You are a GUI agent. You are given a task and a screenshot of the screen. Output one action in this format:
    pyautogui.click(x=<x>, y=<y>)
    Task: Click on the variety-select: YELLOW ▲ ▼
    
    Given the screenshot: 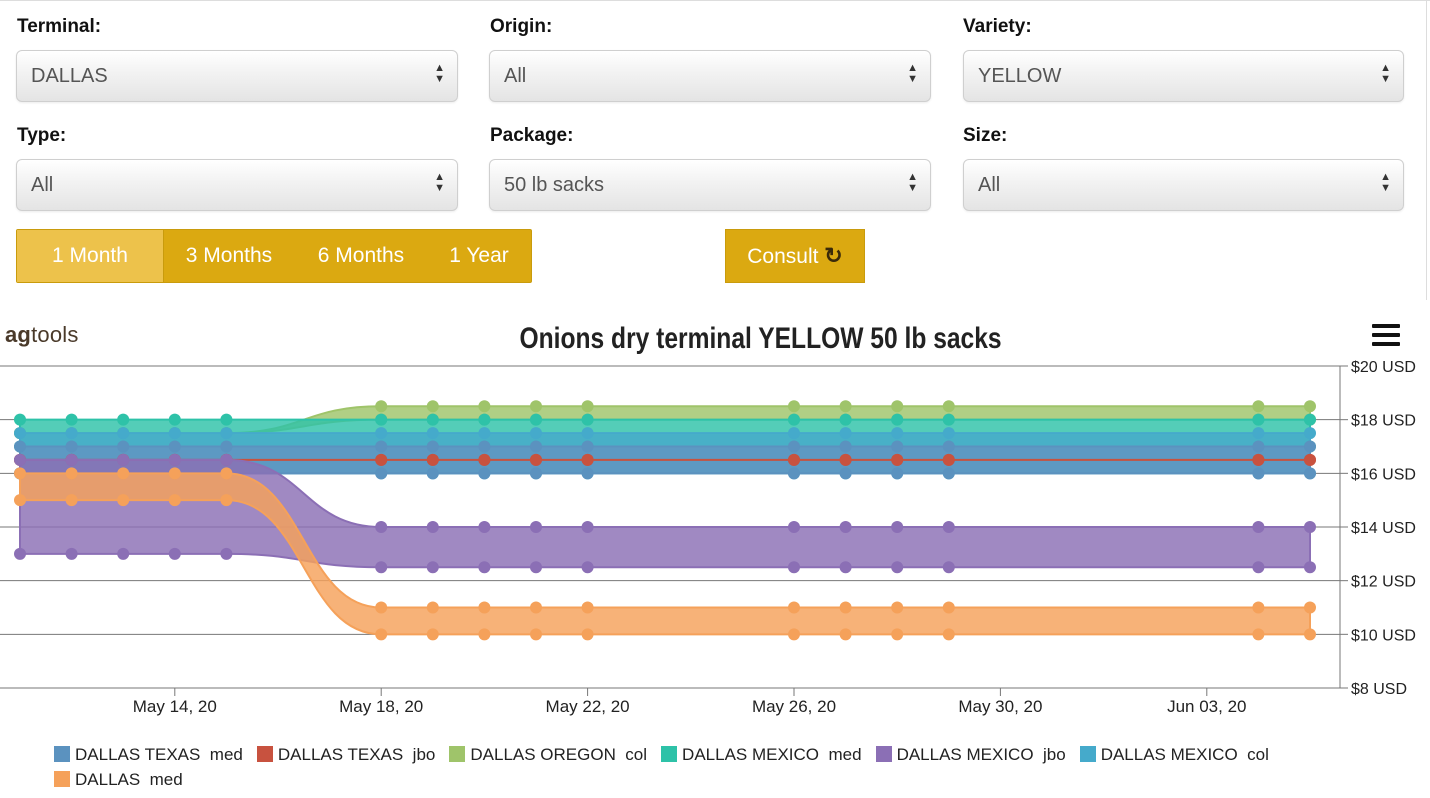 What is the action you would take?
    pyautogui.click(x=1183, y=76)
    